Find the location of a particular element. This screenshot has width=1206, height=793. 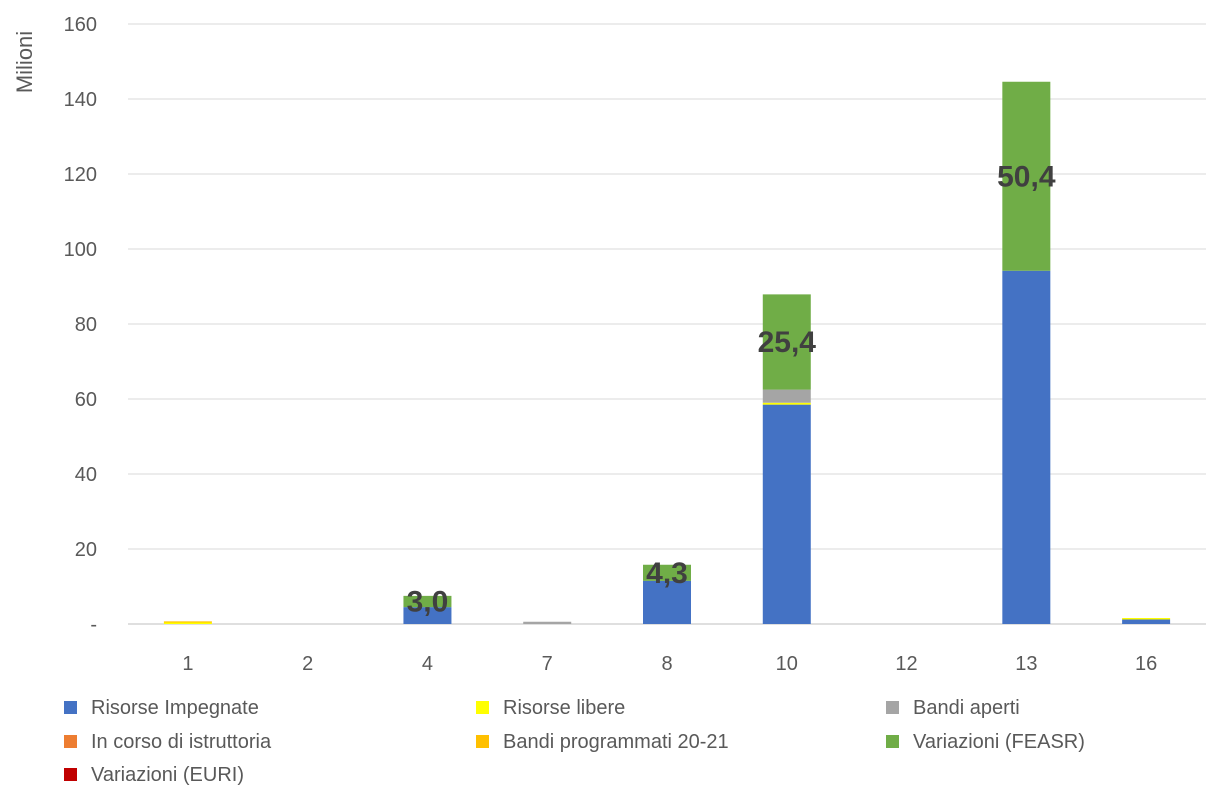

legend-label: Bandi aperti is located at coordinates (966, 708).